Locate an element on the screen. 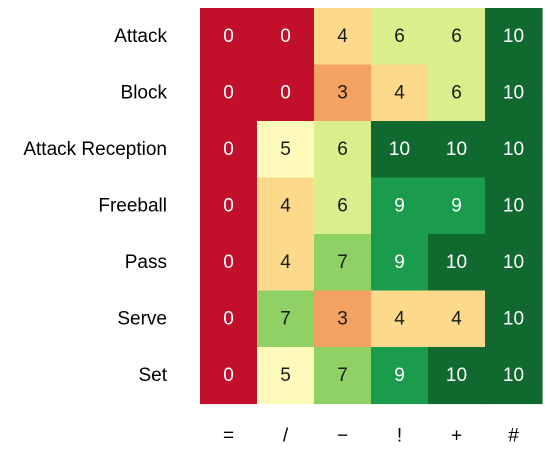 The width and height of the screenshot is (550, 451). cell-value-attack-reception-slash: 5 is located at coordinates (285, 149).